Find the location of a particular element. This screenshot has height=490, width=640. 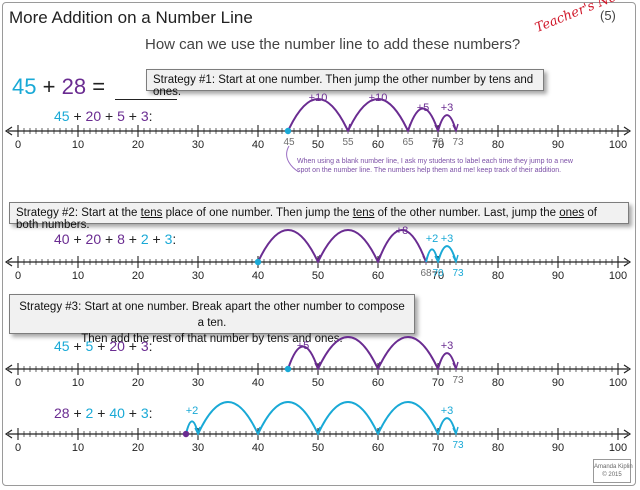

eq3-term: 3 is located at coordinates (144, 346).